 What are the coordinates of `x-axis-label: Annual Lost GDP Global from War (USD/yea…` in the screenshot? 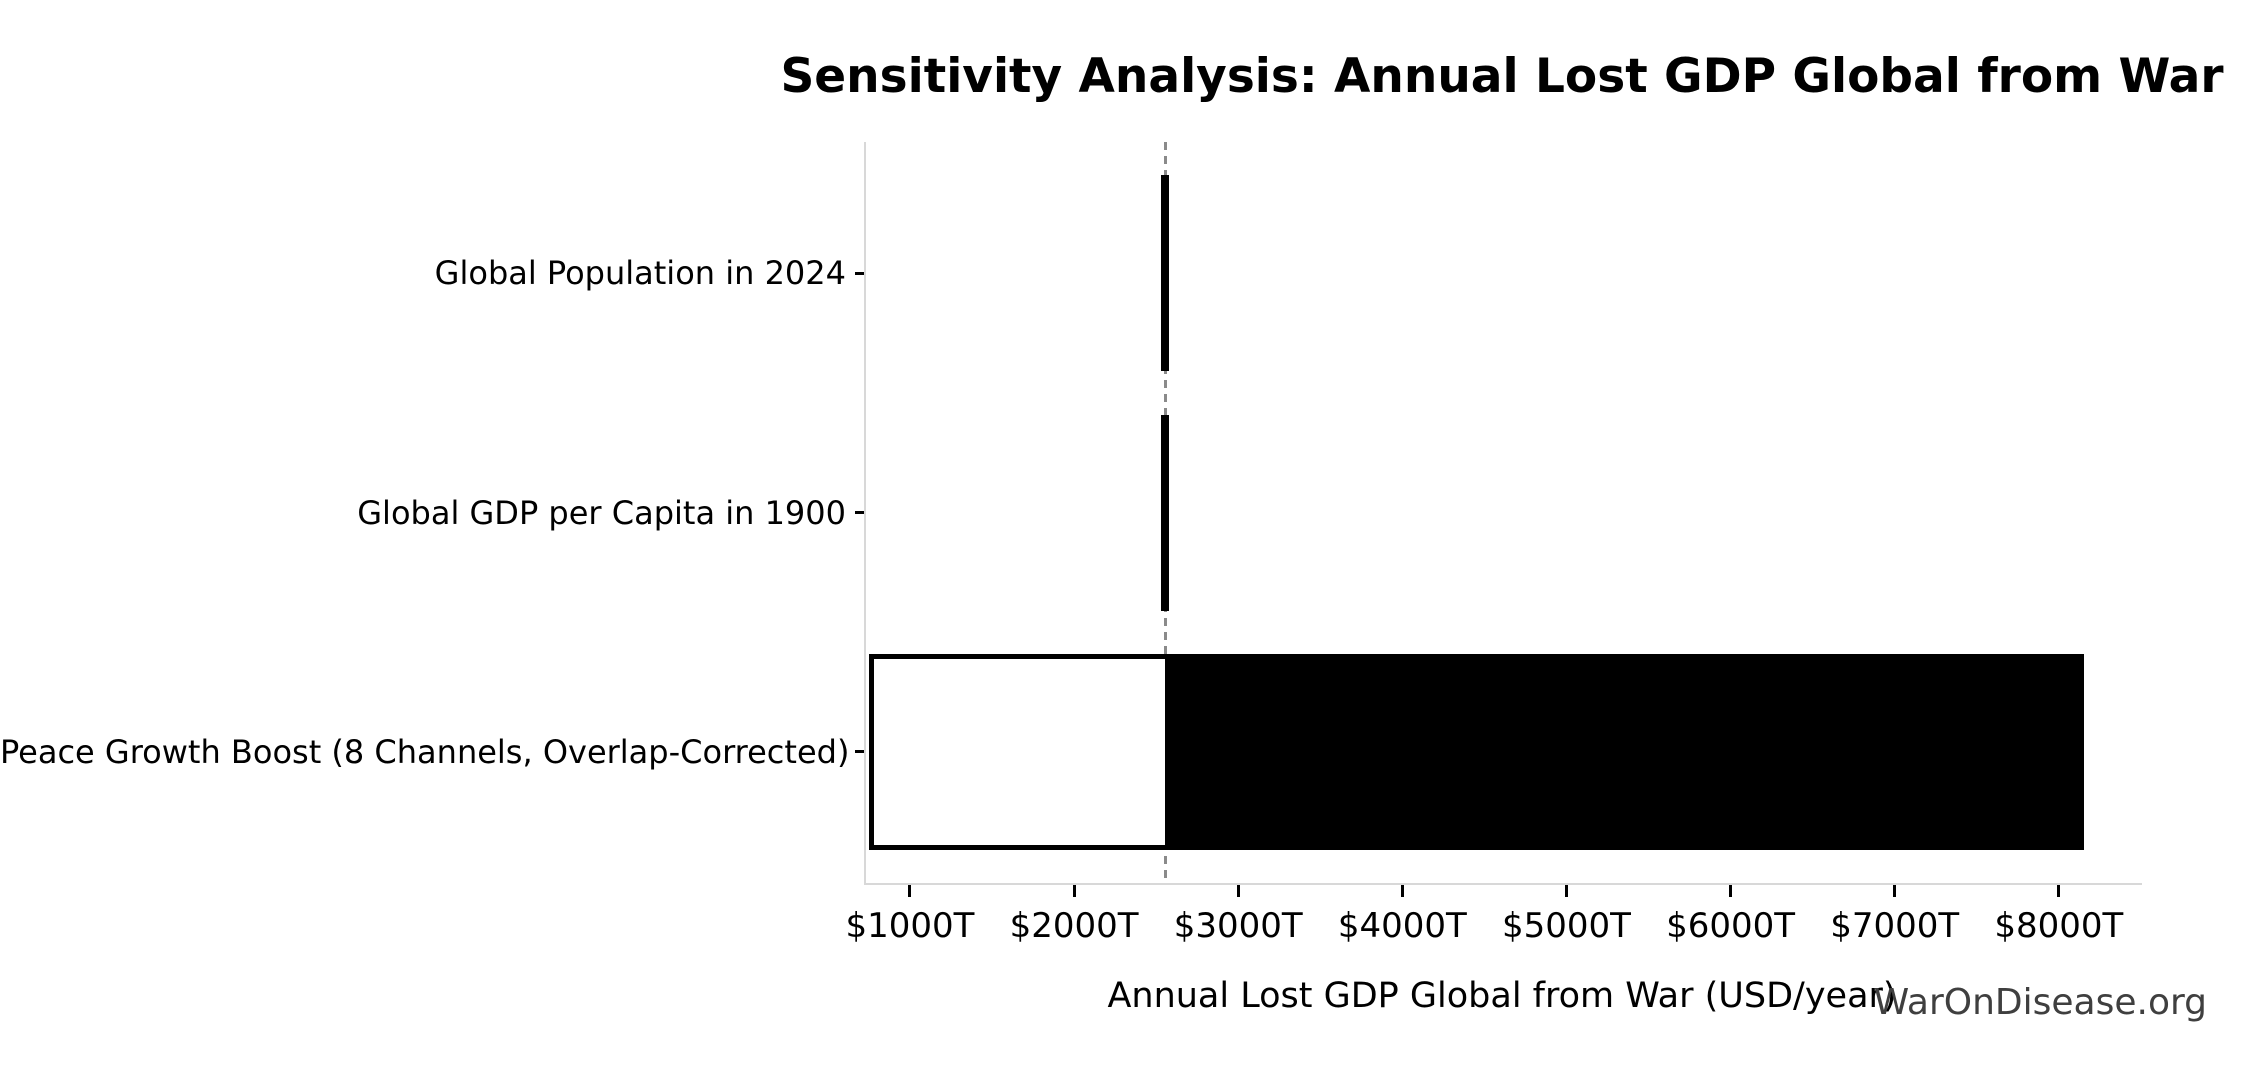 It's located at (1502, 996).